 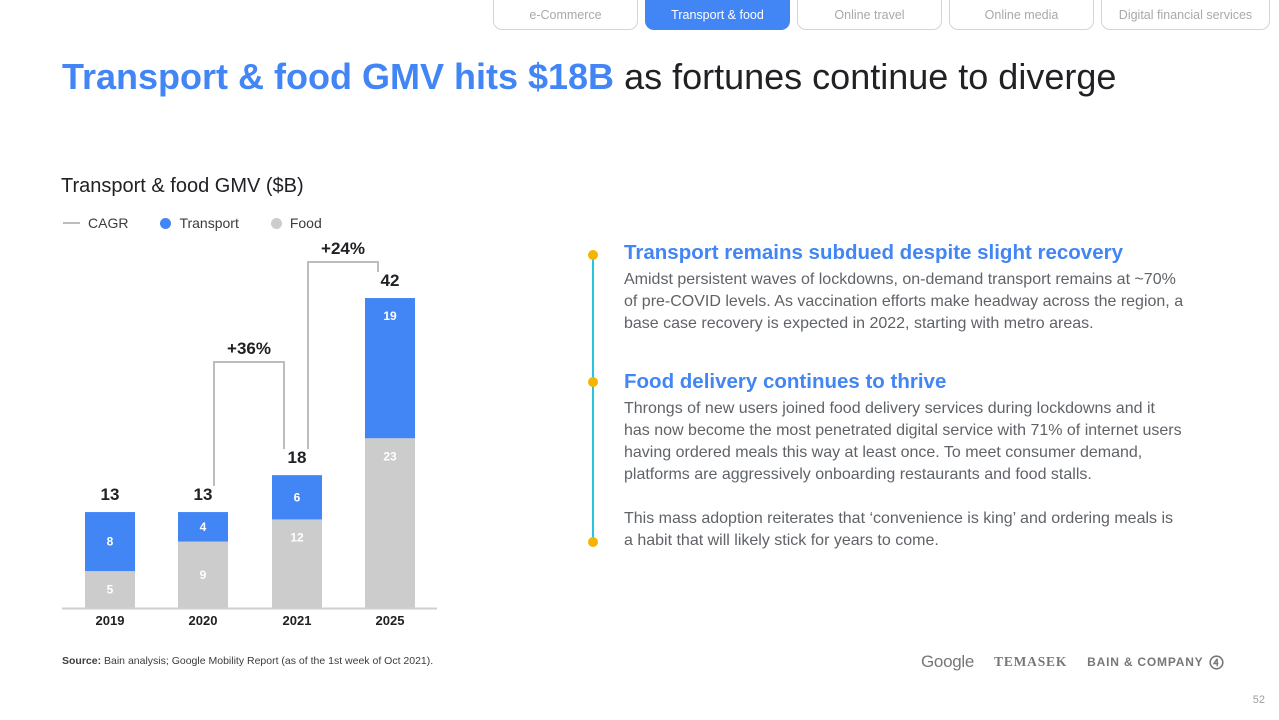 I want to click on transport-value-label: 4, so click(x=203, y=527).